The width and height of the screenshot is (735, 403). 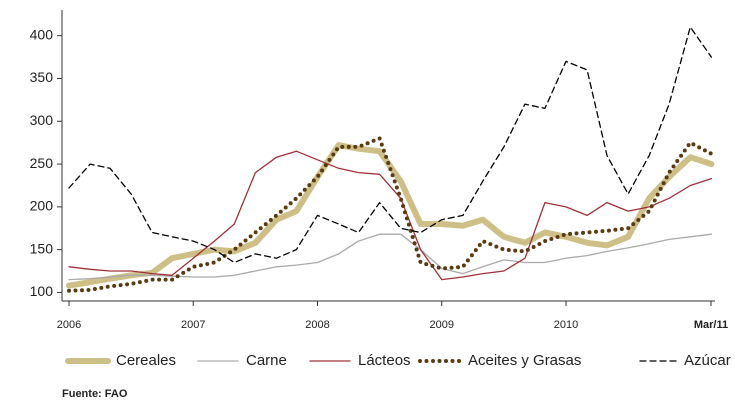 I want to click on y-tick-label: 200, so click(x=42, y=206).